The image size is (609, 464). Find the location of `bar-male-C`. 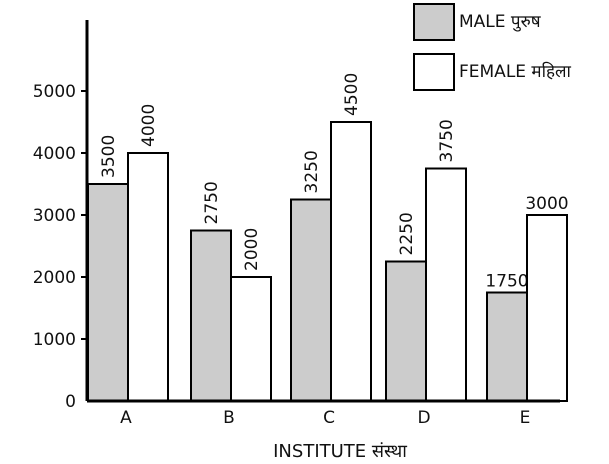

bar-male-C is located at coordinates (311, 300).